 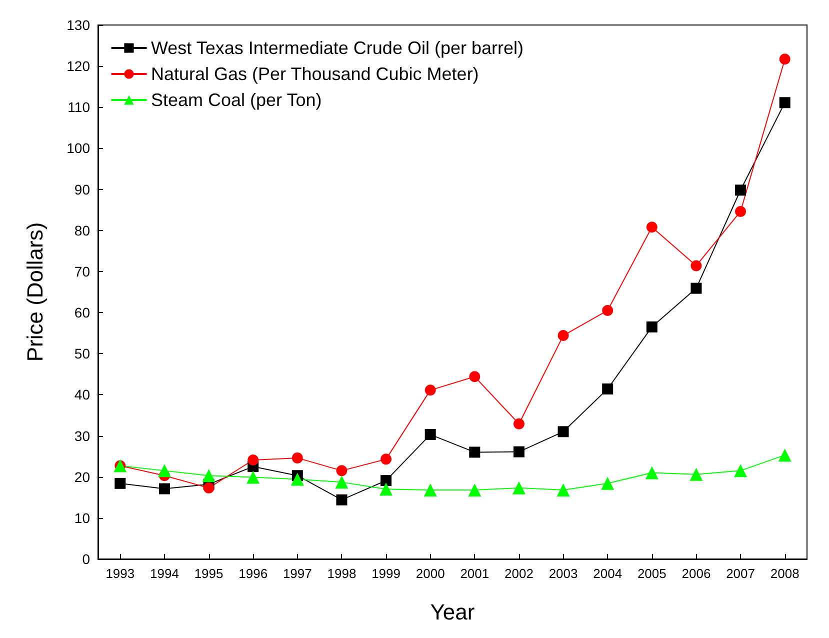 I want to click on x-tick-label: 1996, so click(x=253, y=573).